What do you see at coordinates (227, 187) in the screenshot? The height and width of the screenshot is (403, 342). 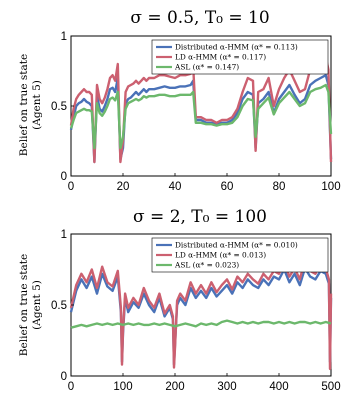 I see `x-tick-label: 60` at bounding box center [227, 187].